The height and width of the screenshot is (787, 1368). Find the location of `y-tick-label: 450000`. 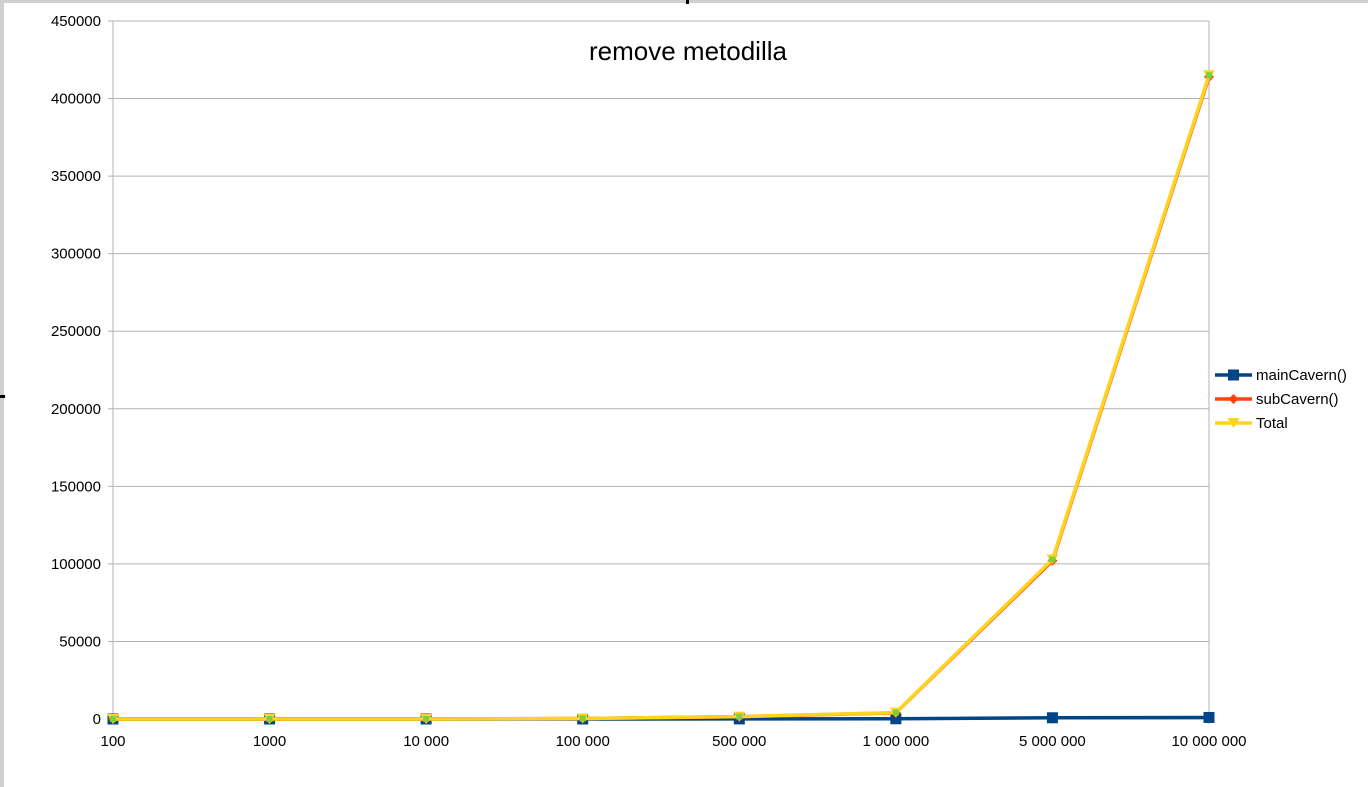

y-tick-label: 450000 is located at coordinates (76, 21).